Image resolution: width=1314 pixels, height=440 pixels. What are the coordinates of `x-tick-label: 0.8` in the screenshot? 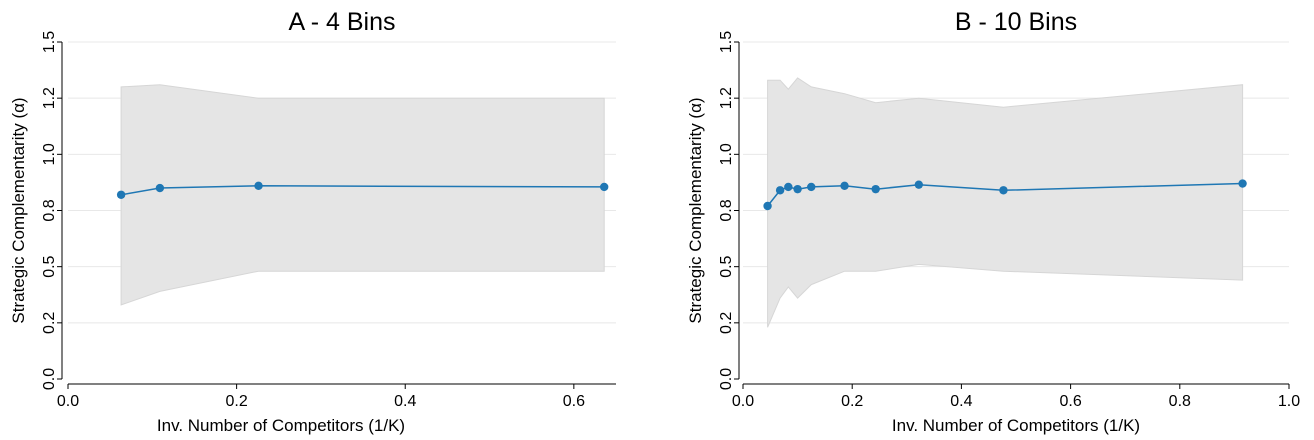 It's located at (1180, 401).